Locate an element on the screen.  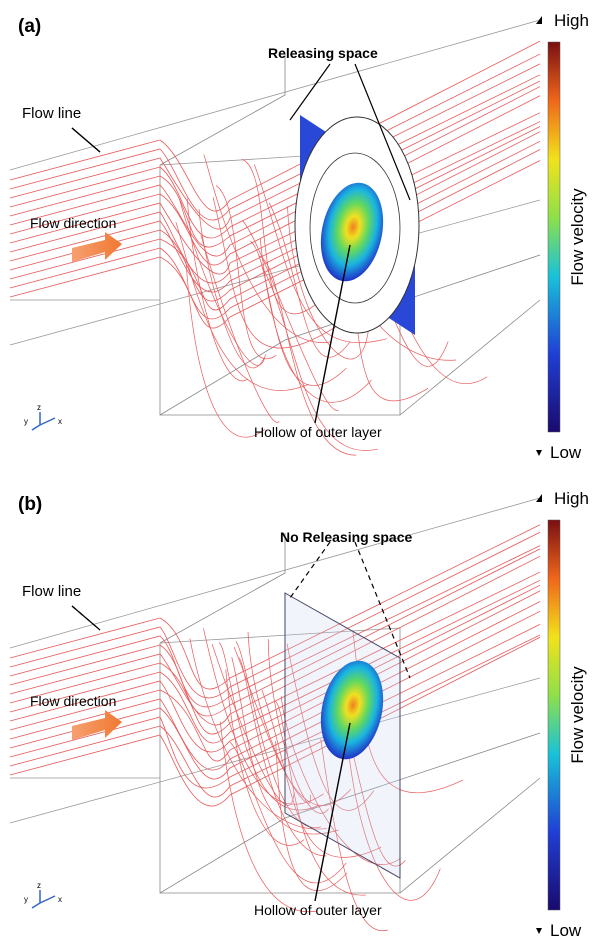
annotation: No Releasing space is located at coordinates (346, 537).